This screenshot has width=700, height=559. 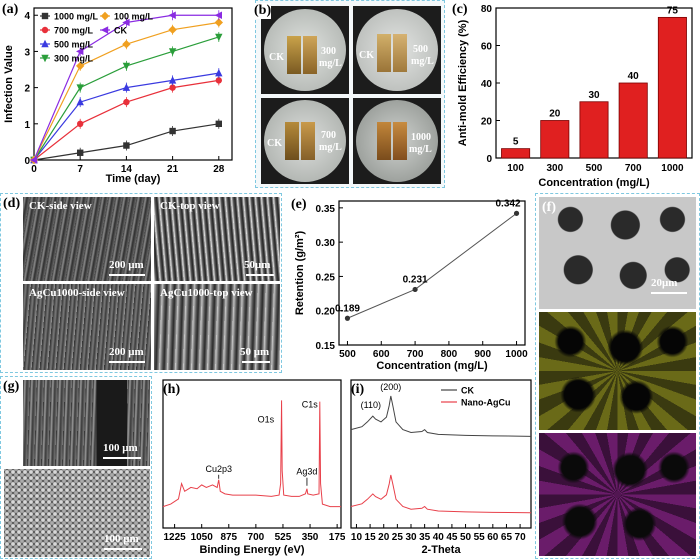 I want to click on peak-label: Ag3d, so click(x=306, y=472).